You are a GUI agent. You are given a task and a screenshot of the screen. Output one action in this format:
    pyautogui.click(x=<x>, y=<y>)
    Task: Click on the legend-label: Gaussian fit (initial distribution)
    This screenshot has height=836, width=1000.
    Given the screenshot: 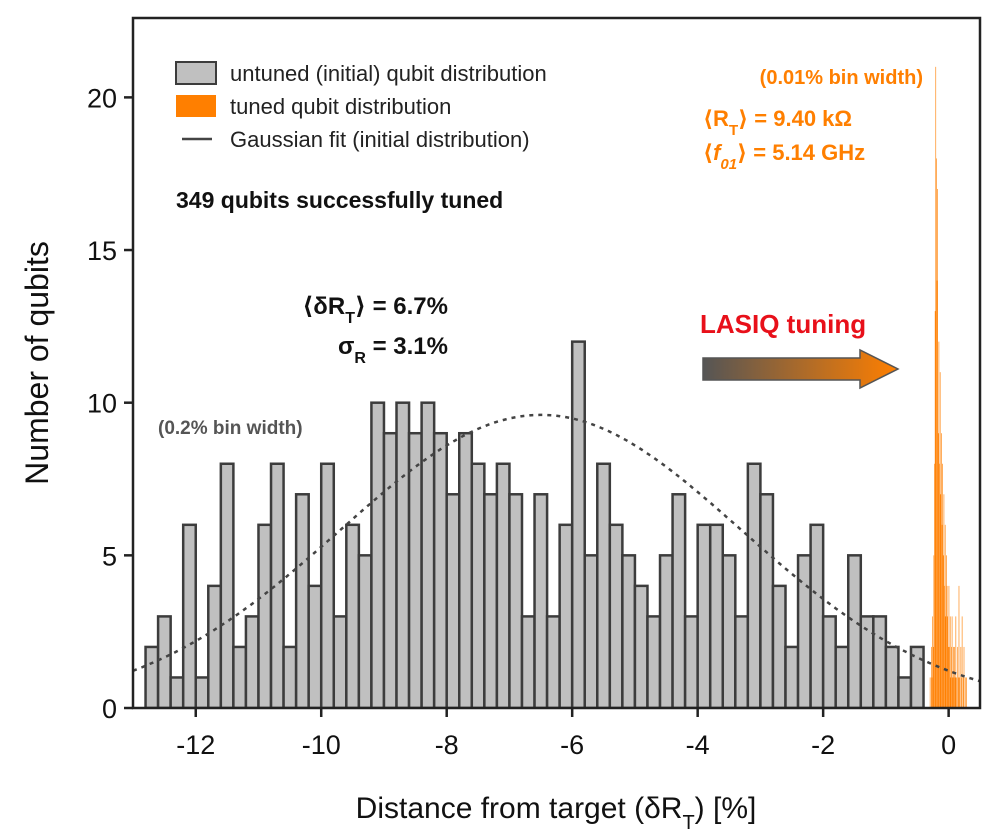 What is the action you would take?
    pyautogui.click(x=380, y=139)
    